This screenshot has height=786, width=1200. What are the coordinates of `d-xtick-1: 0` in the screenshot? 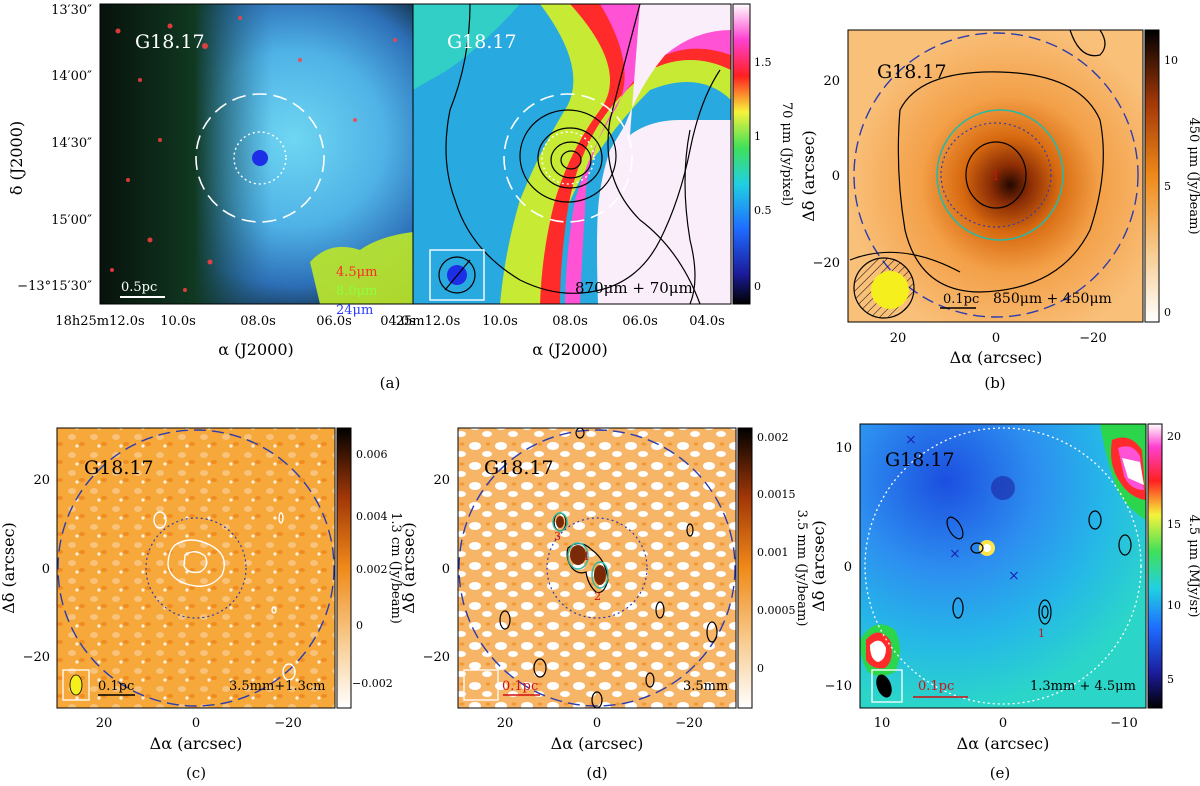 It's located at (597, 723).